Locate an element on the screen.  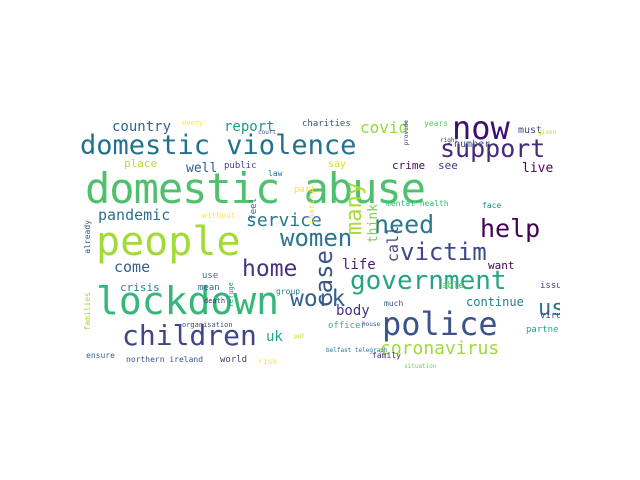
word: body is located at coordinates (353, 311).